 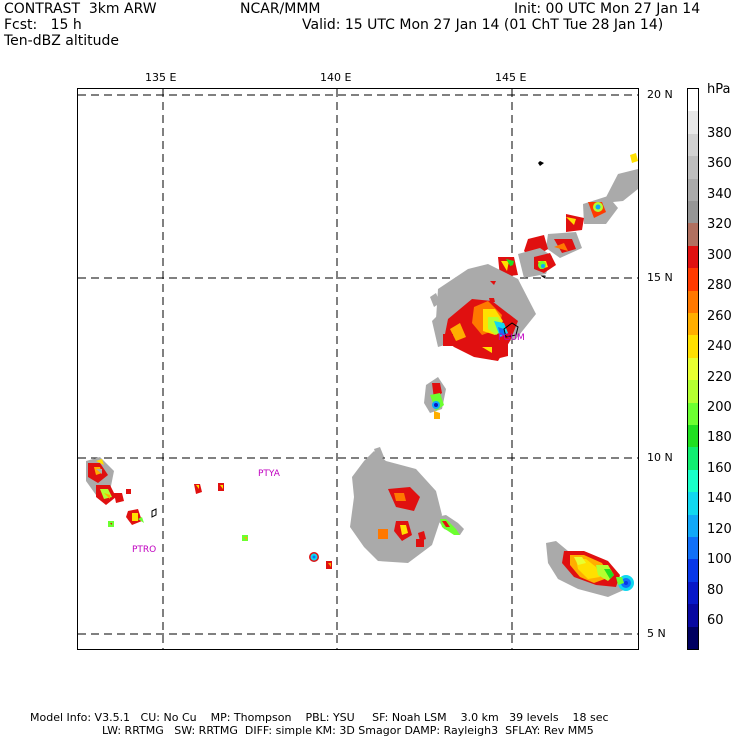 I want to click on colorbar-tick-label: 100, so click(x=719, y=560).